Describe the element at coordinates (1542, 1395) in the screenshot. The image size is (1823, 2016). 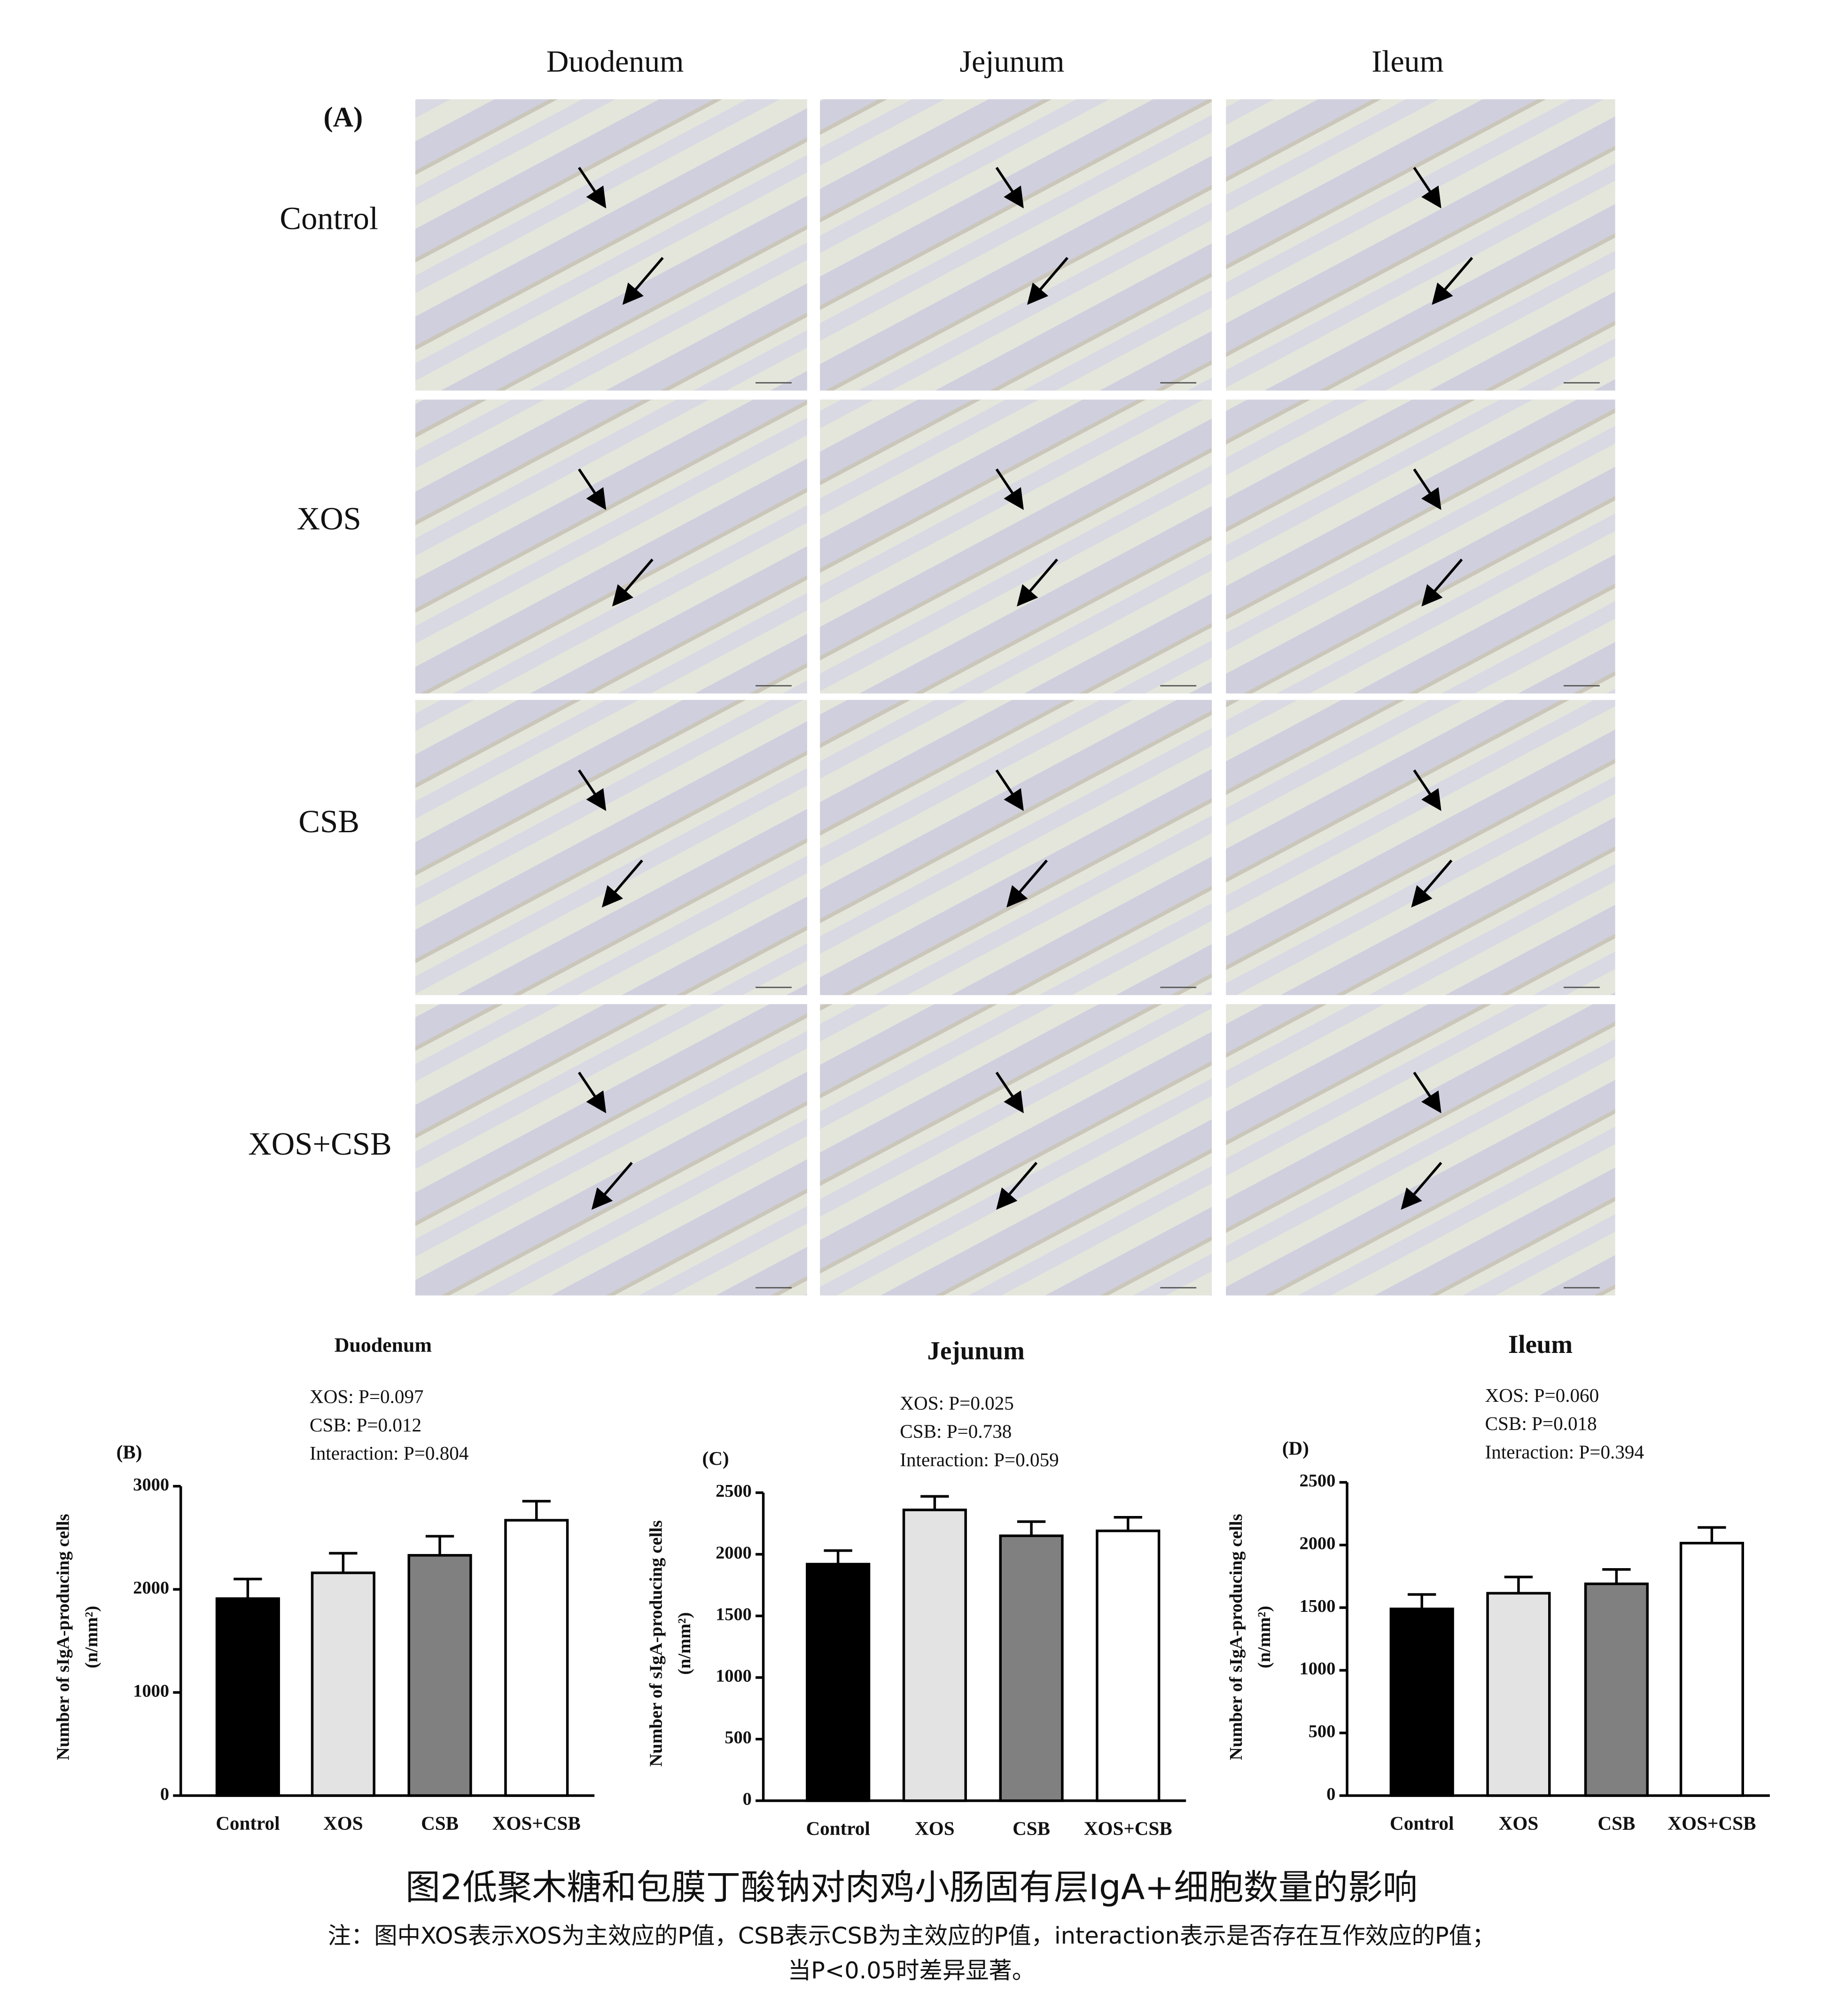
I see `annotation: XOS: P=0.060` at that location.